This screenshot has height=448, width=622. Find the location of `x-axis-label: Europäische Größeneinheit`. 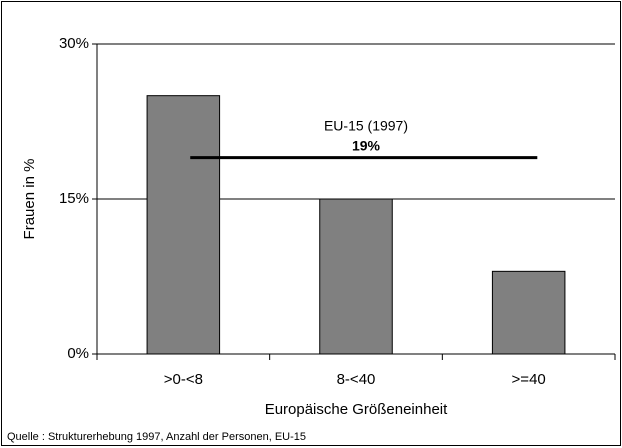

x-axis-label: Europäische Größeneinheit is located at coordinates (356, 409).